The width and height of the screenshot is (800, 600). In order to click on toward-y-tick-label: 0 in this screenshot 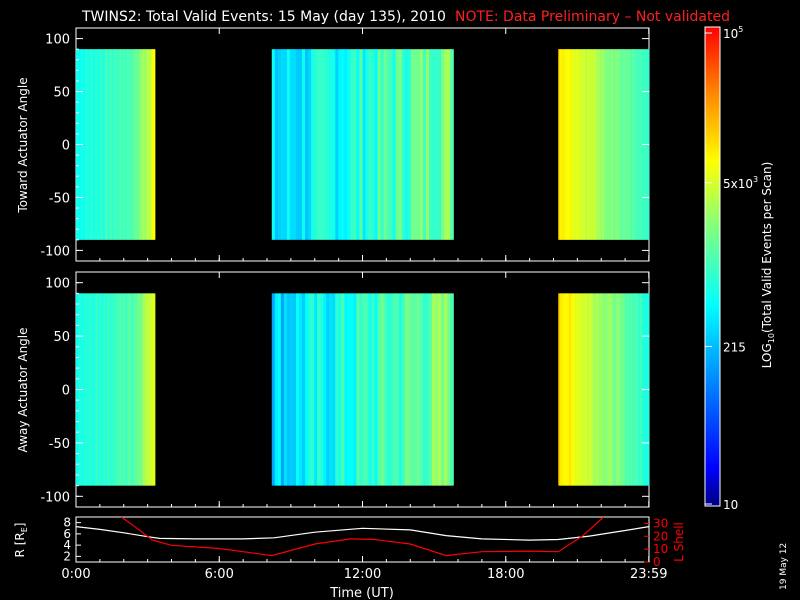, I will do `click(66, 146)`.